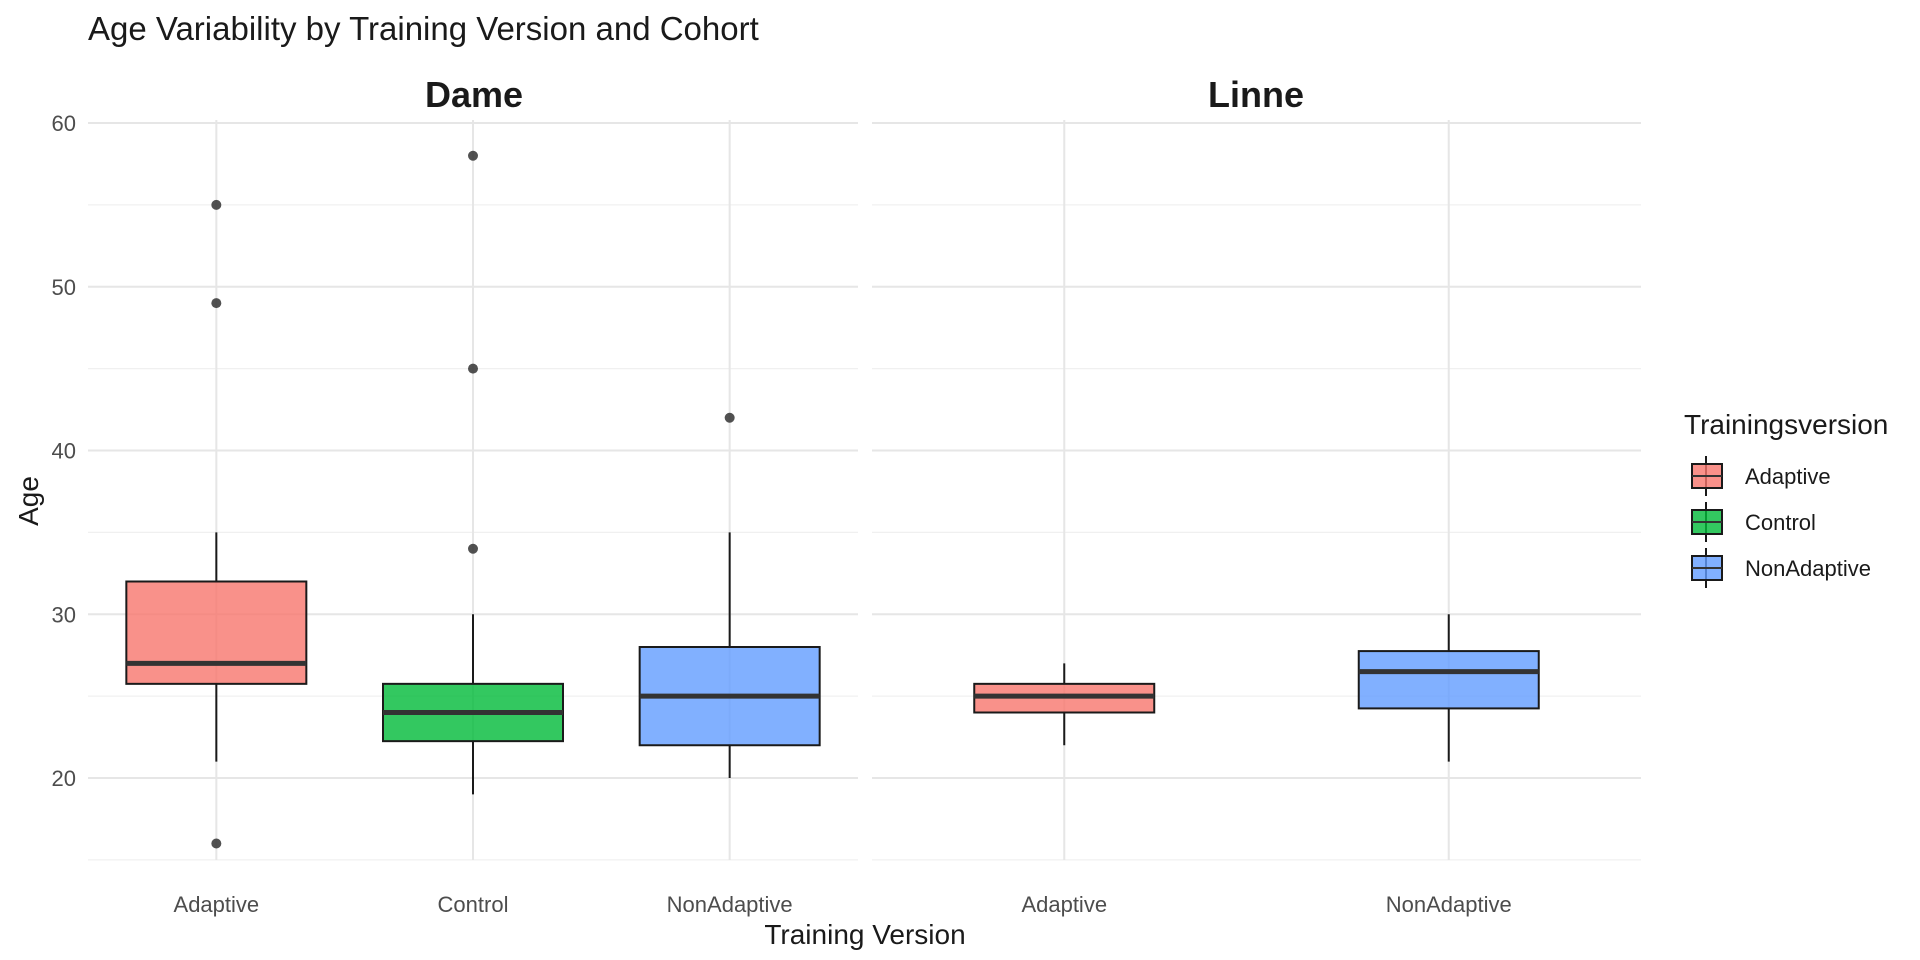 This screenshot has height=960, width=1920. I want to click on legend-label: Control, so click(1780, 522).